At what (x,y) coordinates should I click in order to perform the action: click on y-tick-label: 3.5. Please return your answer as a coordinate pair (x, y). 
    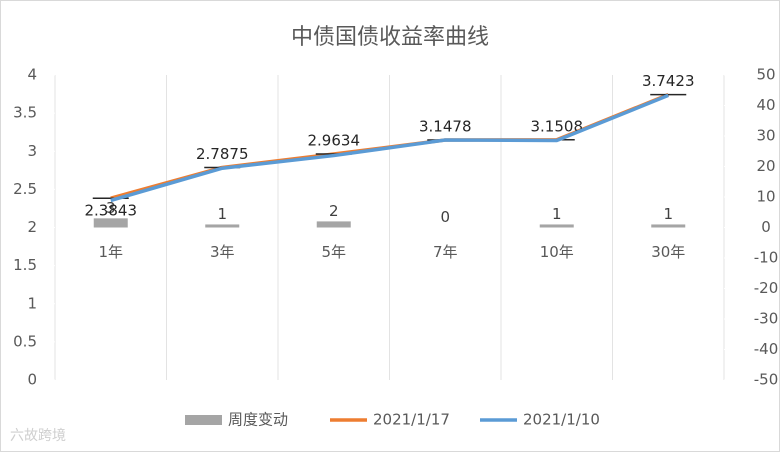
    Looking at the image, I should click on (25, 113).